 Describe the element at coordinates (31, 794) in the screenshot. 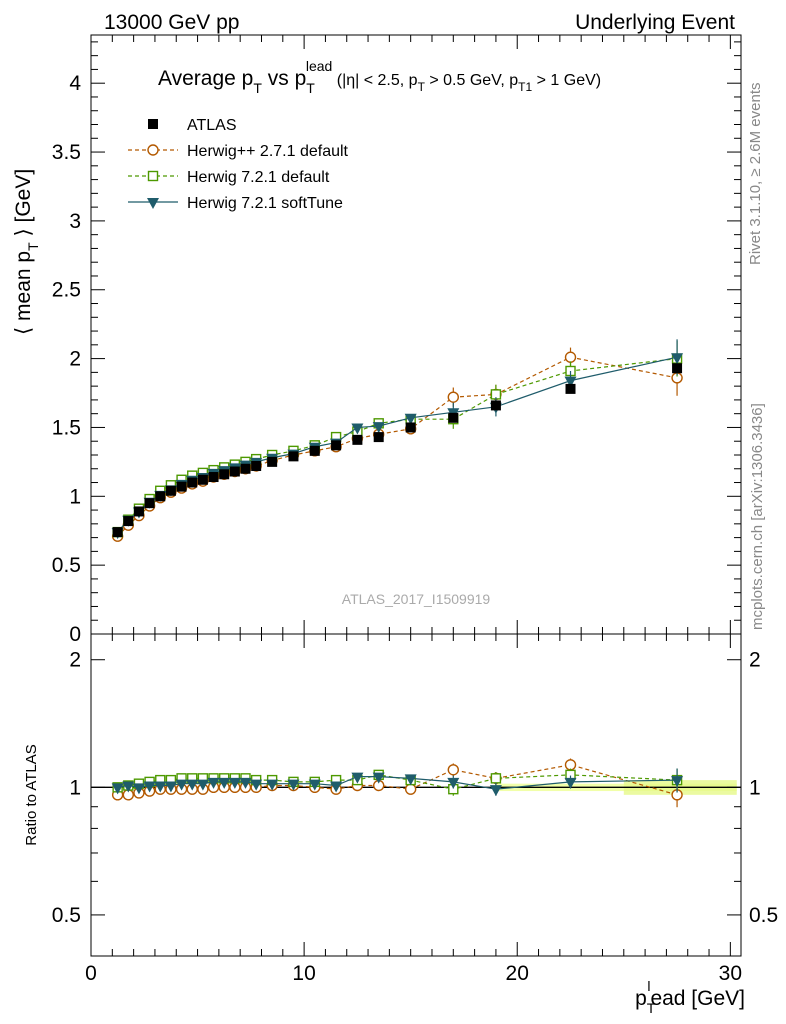

I see `ratio-y-axis-label: Ratio to ATLAS` at that location.